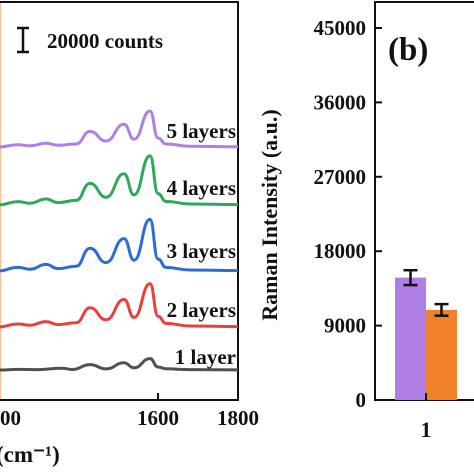 The image size is (474, 474). Describe the element at coordinates (201, 310) in the screenshot. I see `series-label-2: 2 layers` at that location.